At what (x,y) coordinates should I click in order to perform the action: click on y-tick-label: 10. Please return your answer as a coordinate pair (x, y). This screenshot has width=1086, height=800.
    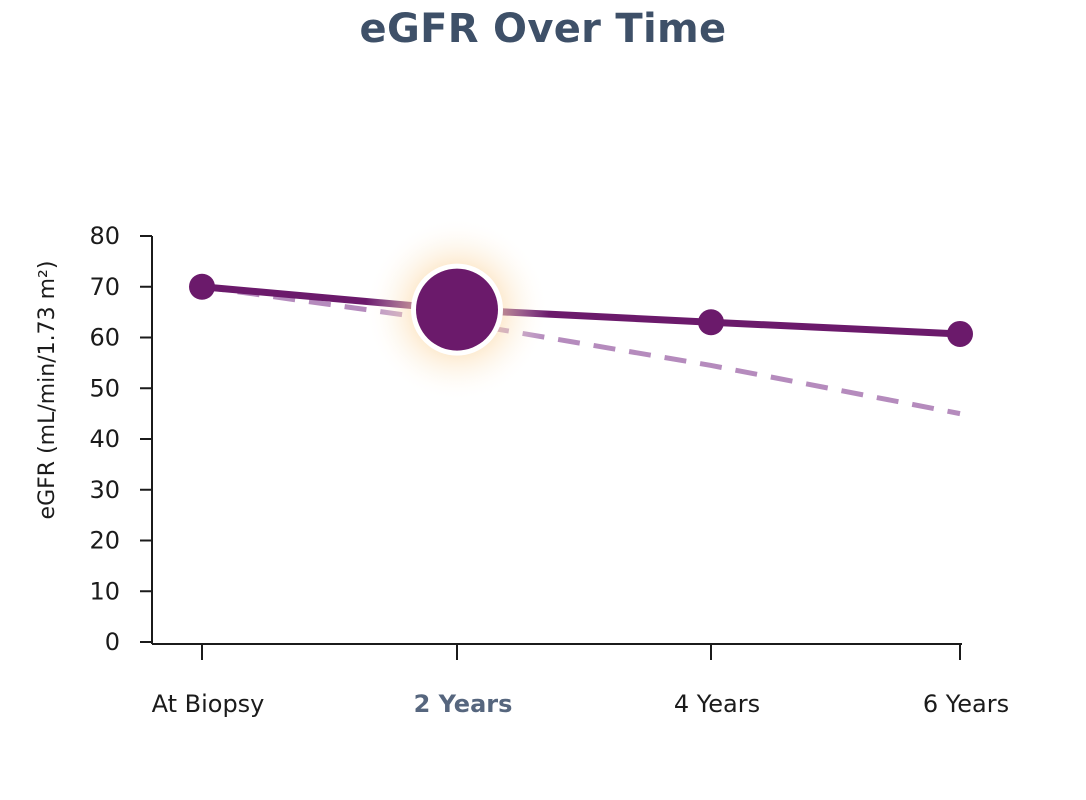
    Looking at the image, I should click on (104, 591).